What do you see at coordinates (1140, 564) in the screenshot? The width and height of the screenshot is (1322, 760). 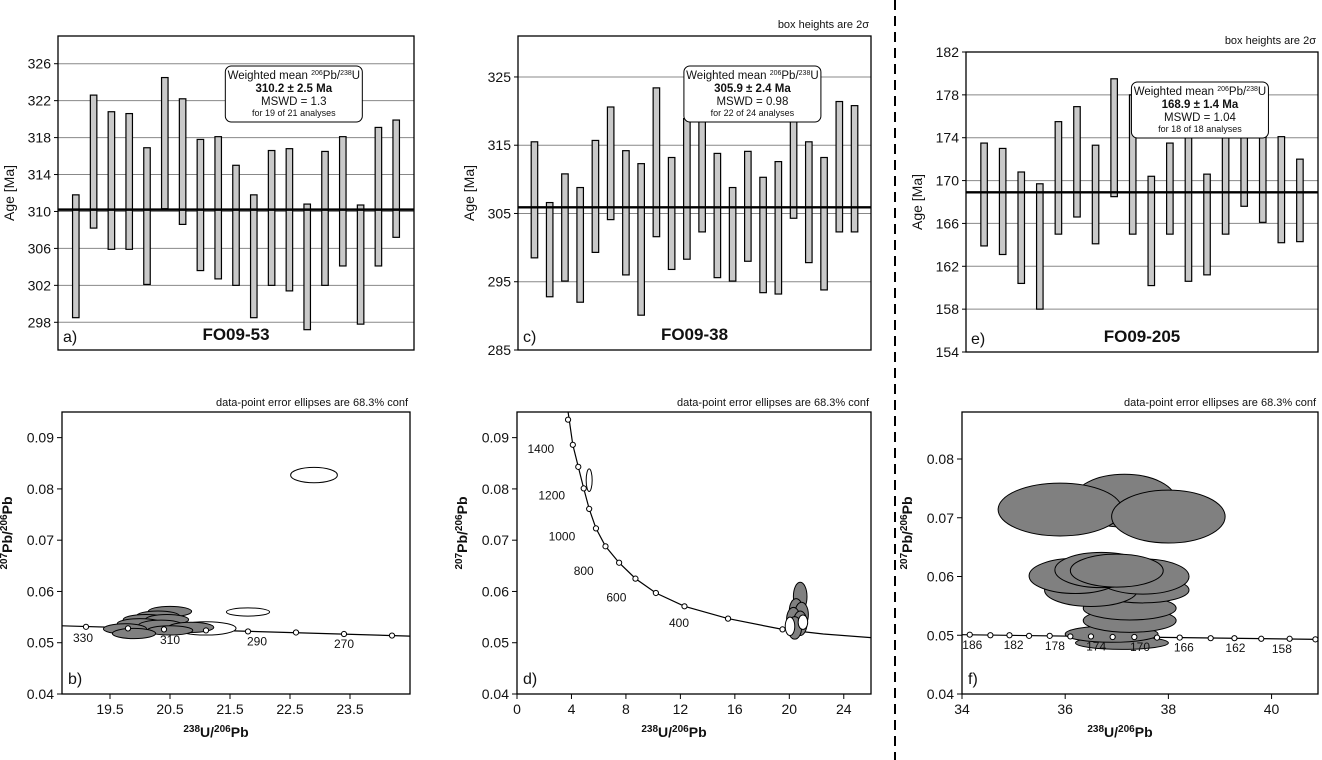 I see `plot-contents: 186 182 178 174 170 166 162 158` at bounding box center [1140, 564].